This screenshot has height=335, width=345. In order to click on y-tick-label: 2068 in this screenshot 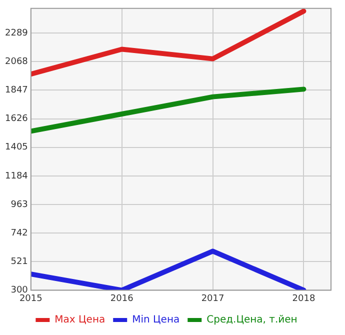, I will do `click(16, 62)`.